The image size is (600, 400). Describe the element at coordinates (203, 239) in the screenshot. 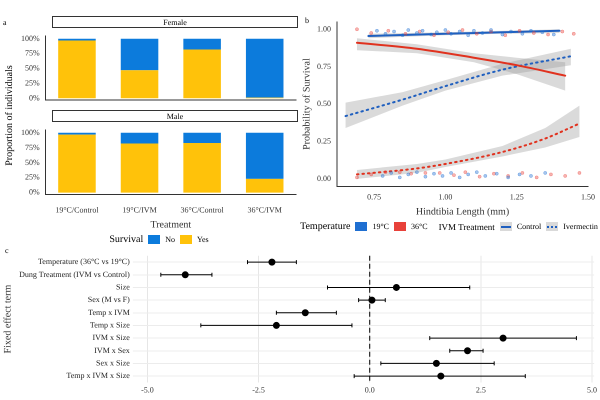

I see `legend-label: Yes` at that location.